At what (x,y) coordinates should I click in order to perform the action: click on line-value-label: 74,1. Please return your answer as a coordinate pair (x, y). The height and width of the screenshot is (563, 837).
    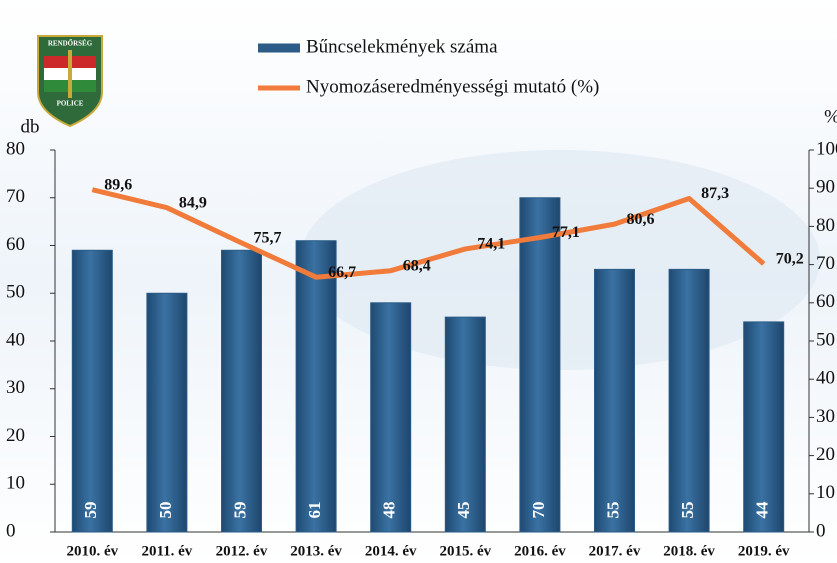
    Looking at the image, I should click on (491, 244).